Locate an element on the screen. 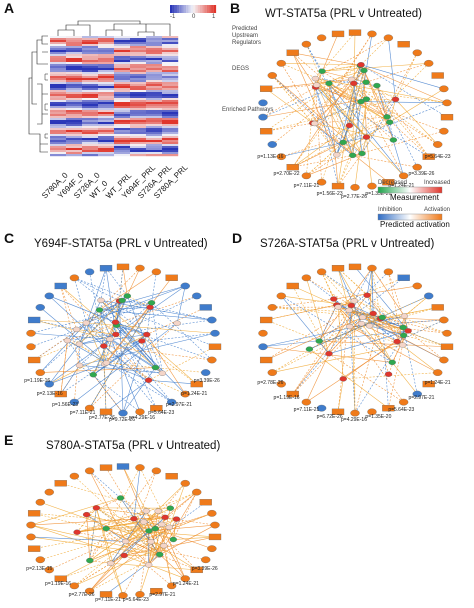 The image size is (474, 608). pvalue-label: p=1.24E-21 is located at coordinates (185, 583).